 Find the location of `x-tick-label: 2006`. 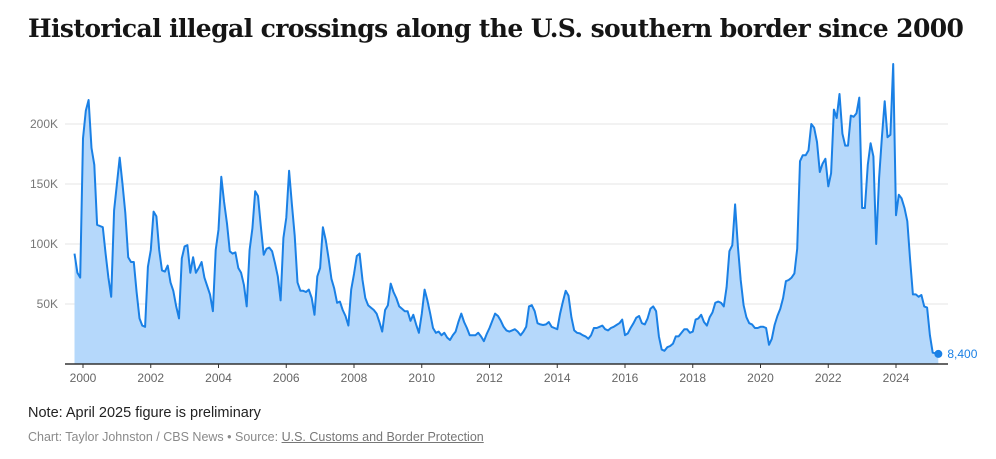

x-tick-label: 2006 is located at coordinates (286, 378).